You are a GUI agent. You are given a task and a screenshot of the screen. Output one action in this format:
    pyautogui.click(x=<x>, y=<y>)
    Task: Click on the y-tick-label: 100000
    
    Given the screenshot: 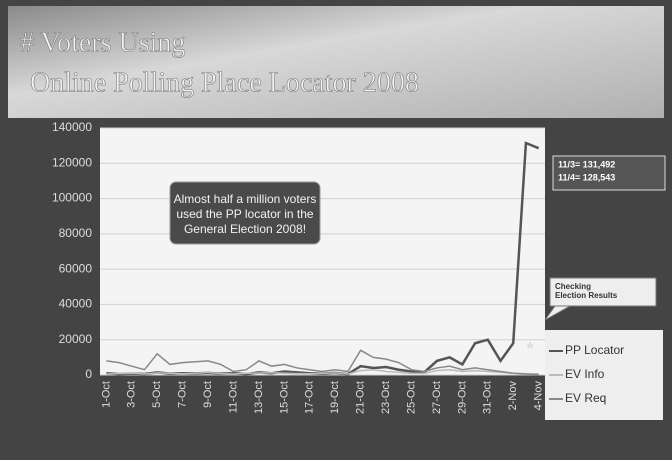 What is the action you would take?
    pyautogui.click(x=72, y=198)
    